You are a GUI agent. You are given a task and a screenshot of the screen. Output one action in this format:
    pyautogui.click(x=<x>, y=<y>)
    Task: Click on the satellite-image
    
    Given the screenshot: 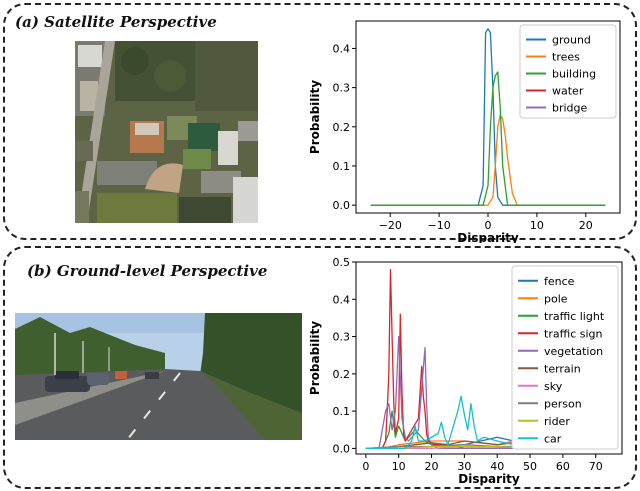 What is the action you would take?
    pyautogui.click(x=166, y=132)
    